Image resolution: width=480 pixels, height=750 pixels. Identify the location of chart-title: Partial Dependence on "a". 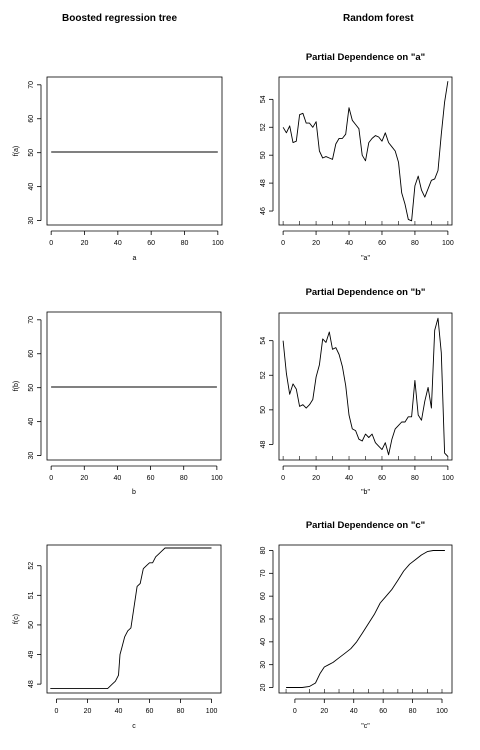
(365, 57).